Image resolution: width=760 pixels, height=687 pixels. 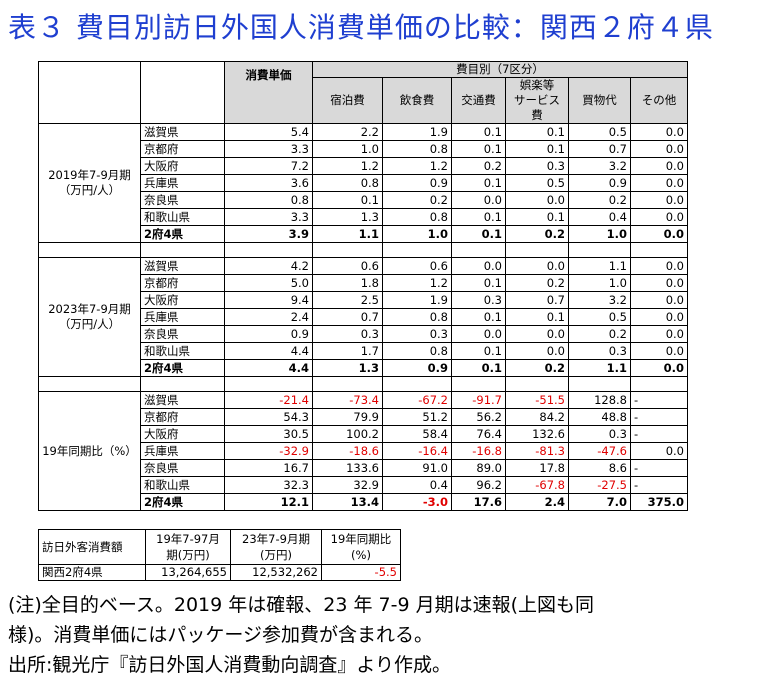 I want to click on value-cell: 0.8, so click(x=417, y=149).